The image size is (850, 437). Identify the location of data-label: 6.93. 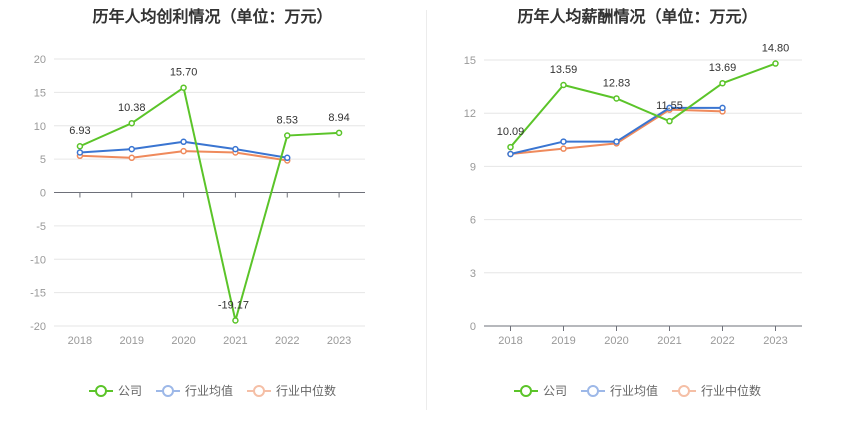
(79, 131).